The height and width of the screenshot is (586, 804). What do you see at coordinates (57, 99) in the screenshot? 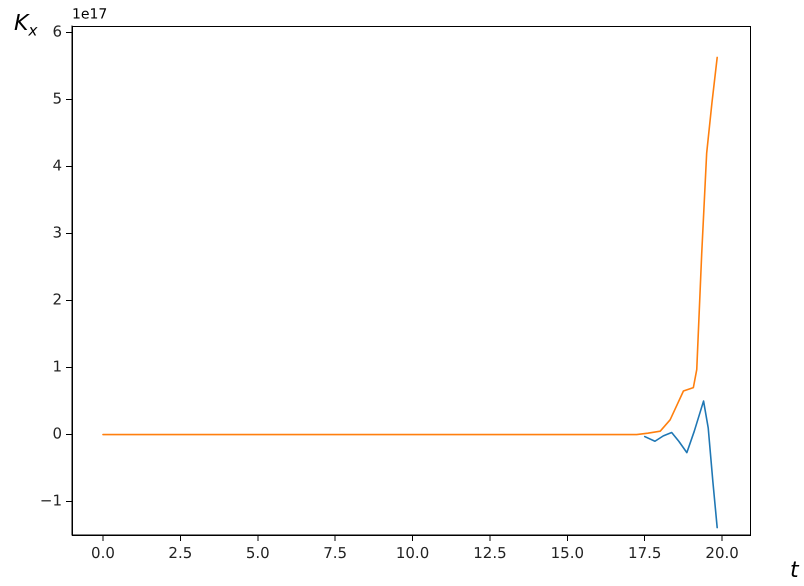
I see `y-tick-label: 5` at bounding box center [57, 99].